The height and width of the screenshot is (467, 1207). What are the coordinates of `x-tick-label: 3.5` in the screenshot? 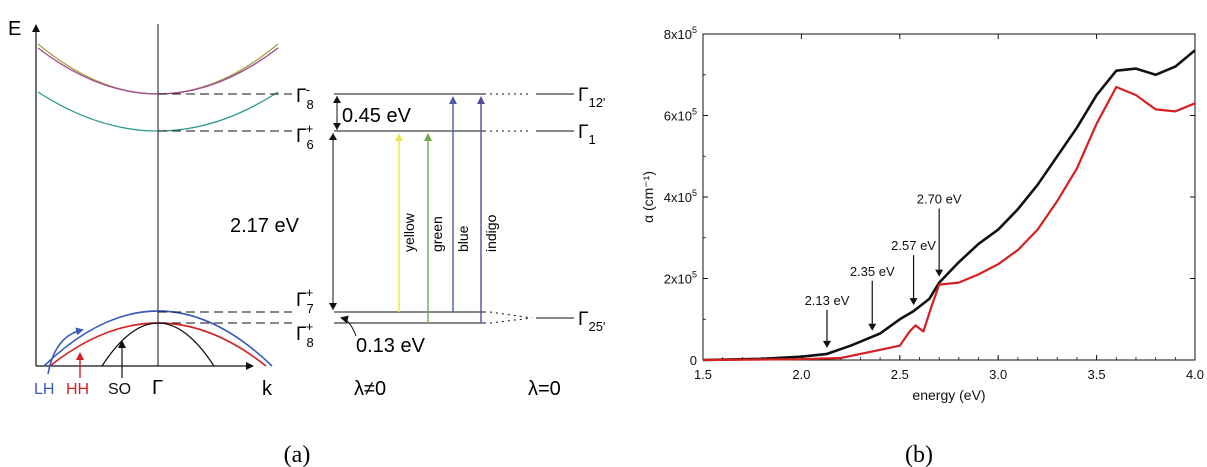 It's located at (1097, 374).